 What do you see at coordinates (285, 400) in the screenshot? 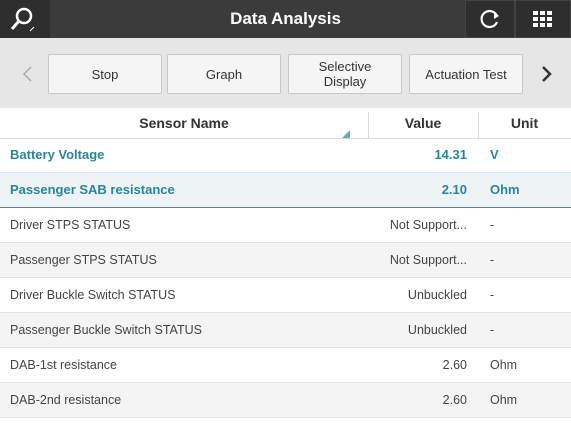
I see `table-row: DAB-2nd resistance 2.60 Ohm` at bounding box center [285, 400].